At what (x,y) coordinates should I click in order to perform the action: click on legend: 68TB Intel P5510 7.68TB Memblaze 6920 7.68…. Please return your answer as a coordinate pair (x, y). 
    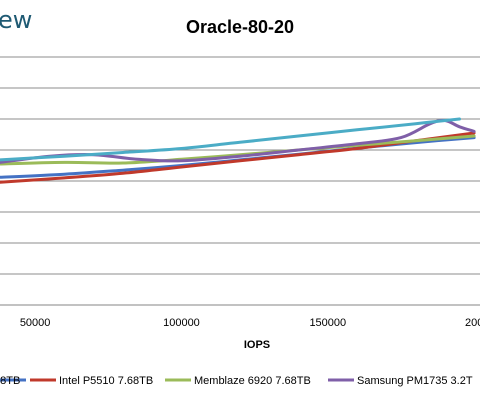
    Looking at the image, I should click on (236, 381).